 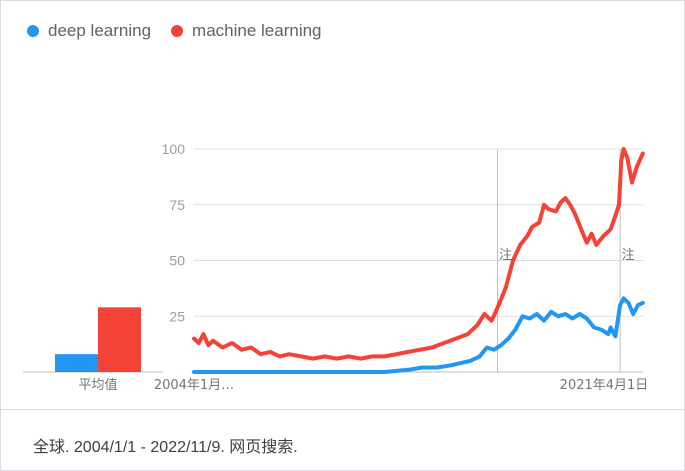 I want to click on deep-learning-dot-icon, so click(x=33, y=31).